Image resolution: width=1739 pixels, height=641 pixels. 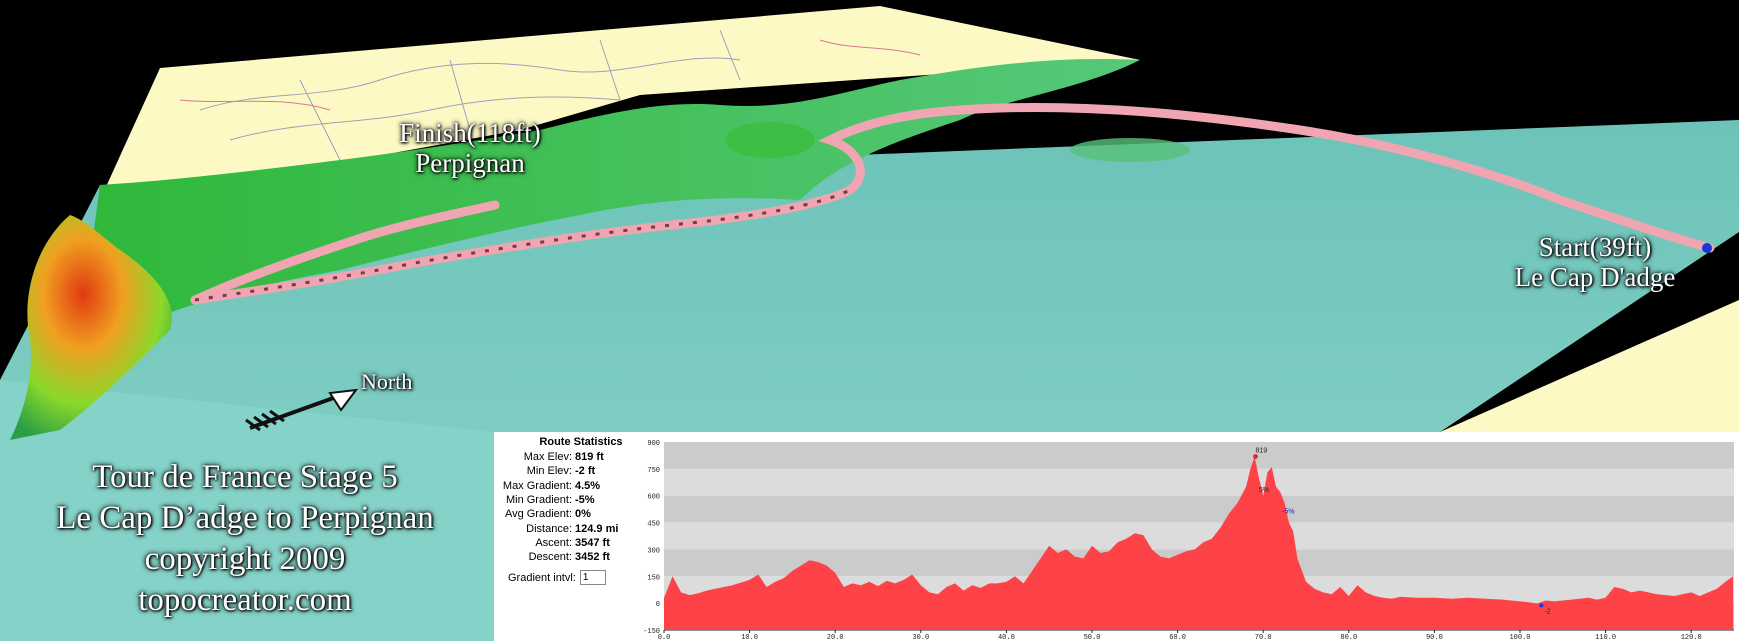 What do you see at coordinates (653, 525) in the screenshot?
I see `y-tick-label: 450` at bounding box center [653, 525].